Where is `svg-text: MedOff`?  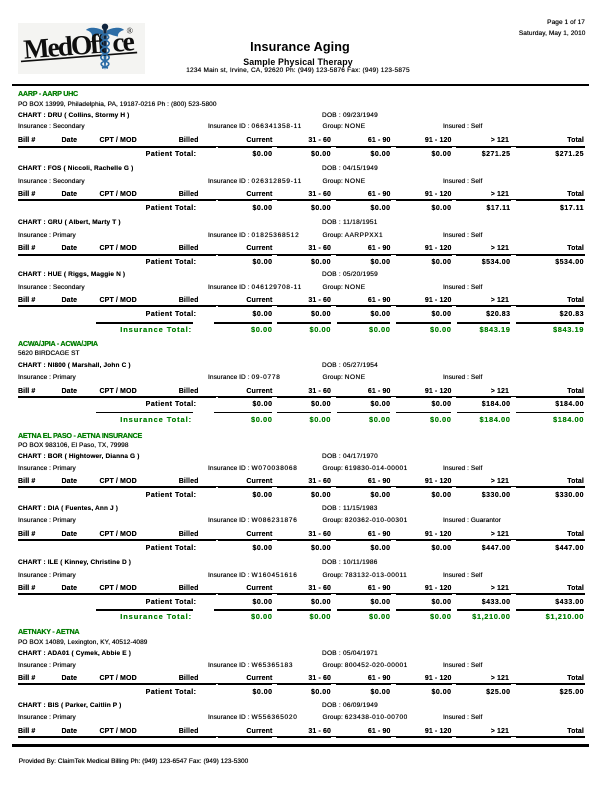
svg-text: MedOff is located at coordinates (65, 45).